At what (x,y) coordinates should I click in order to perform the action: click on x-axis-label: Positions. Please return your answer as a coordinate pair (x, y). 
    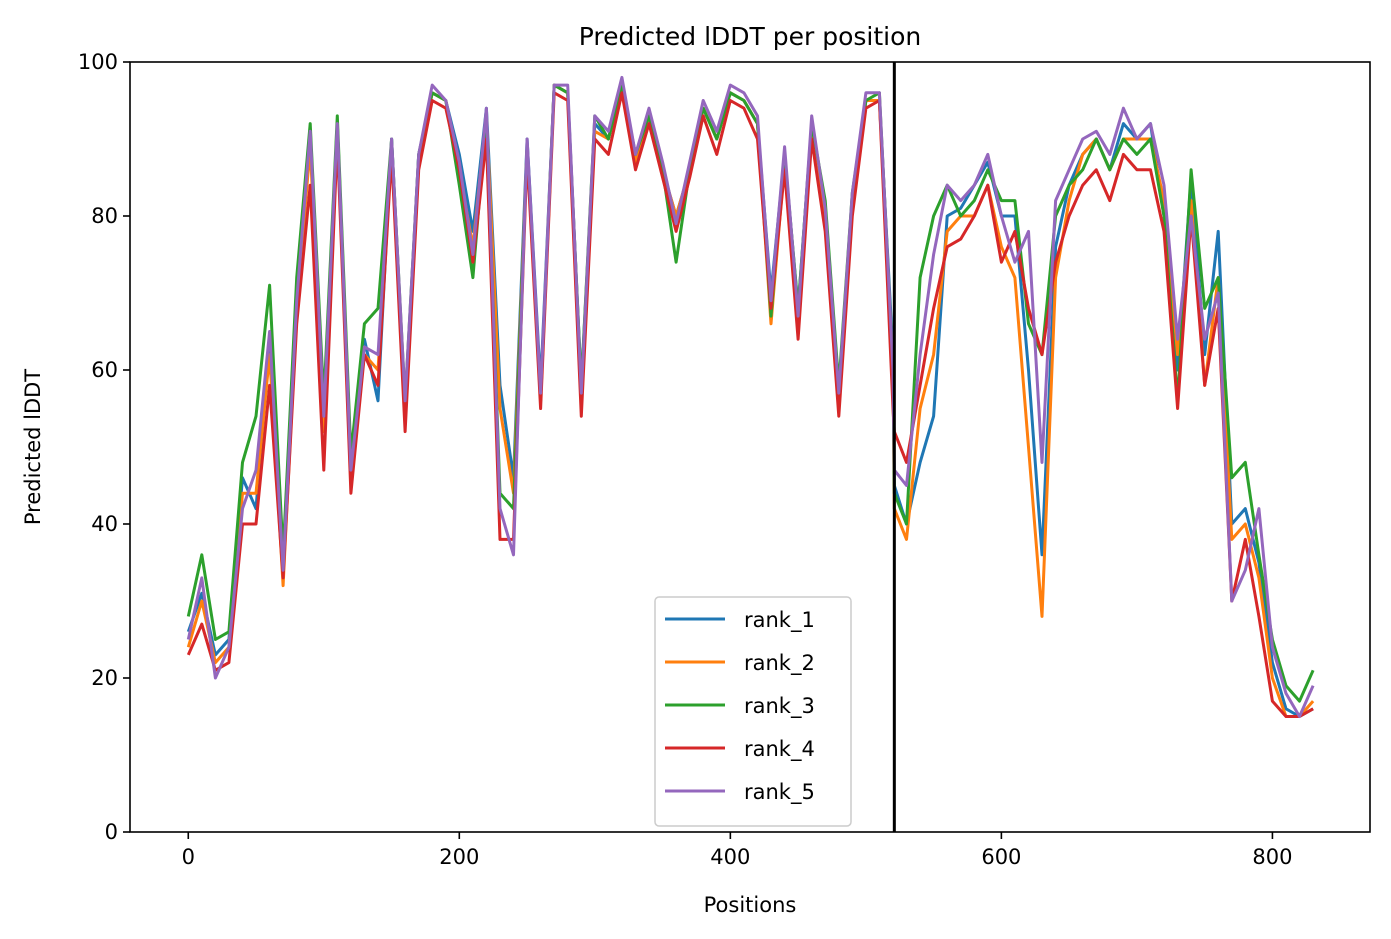
    Looking at the image, I should click on (750, 905).